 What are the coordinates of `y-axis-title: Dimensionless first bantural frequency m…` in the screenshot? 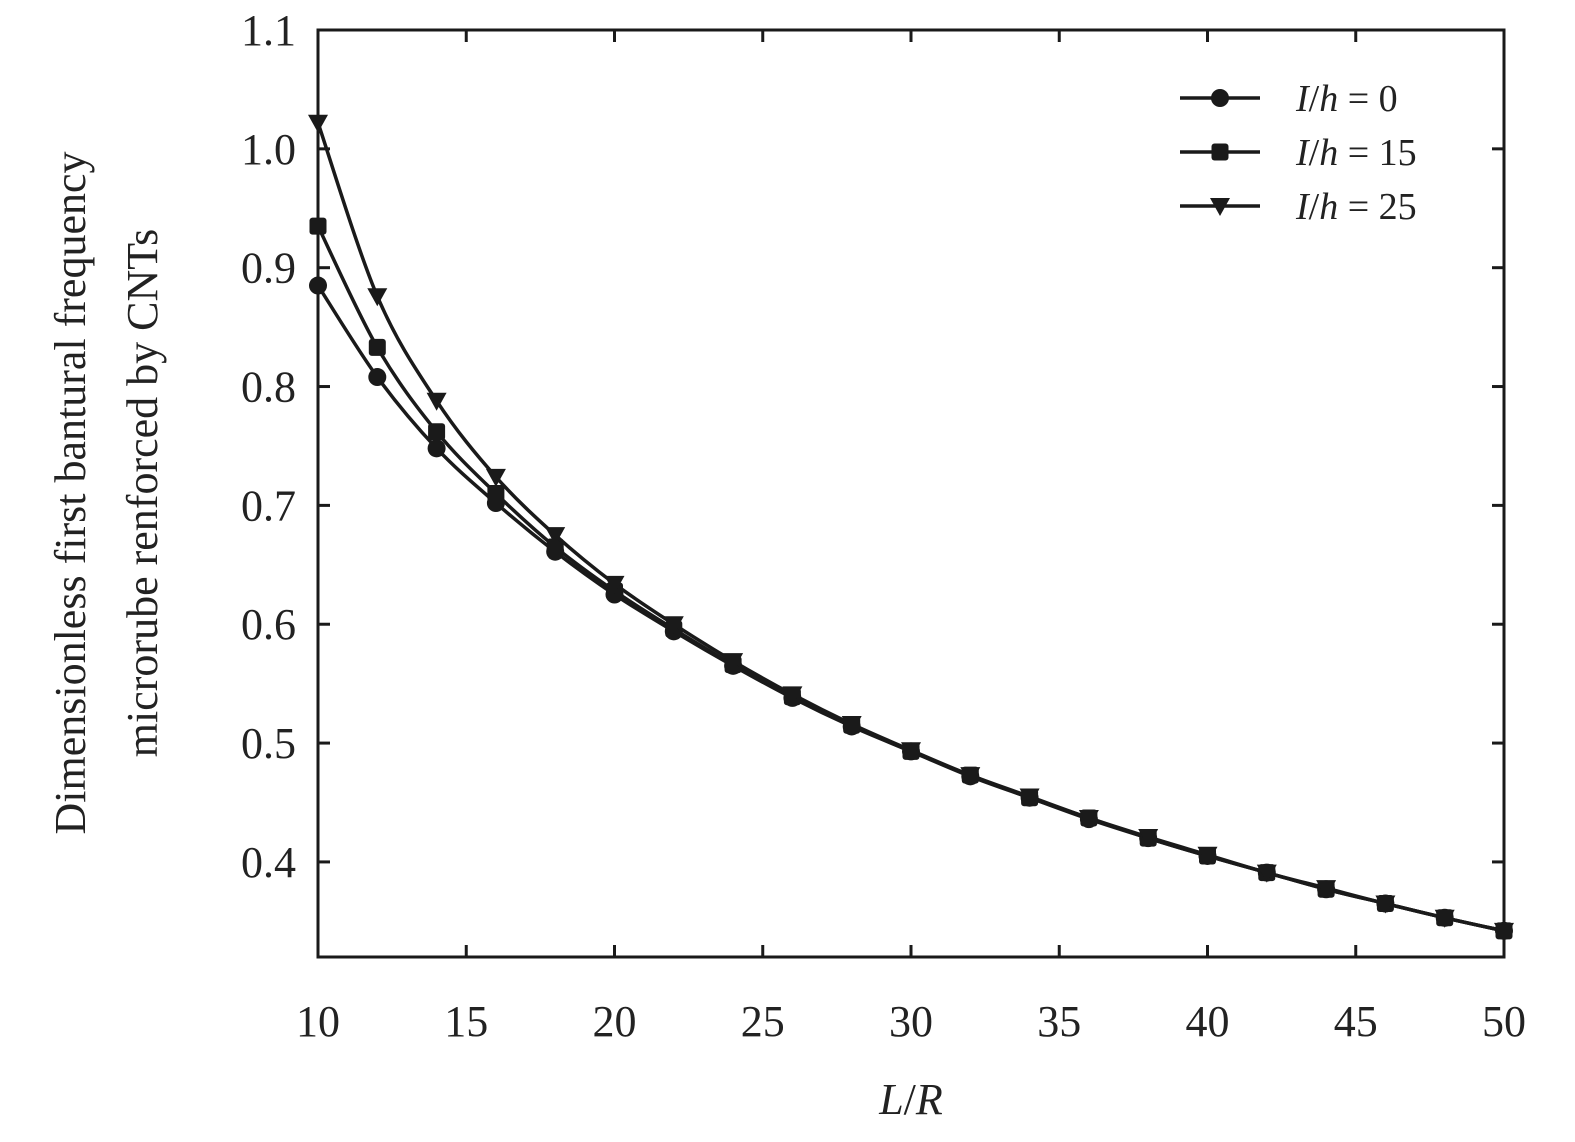 It's located at (106, 492).